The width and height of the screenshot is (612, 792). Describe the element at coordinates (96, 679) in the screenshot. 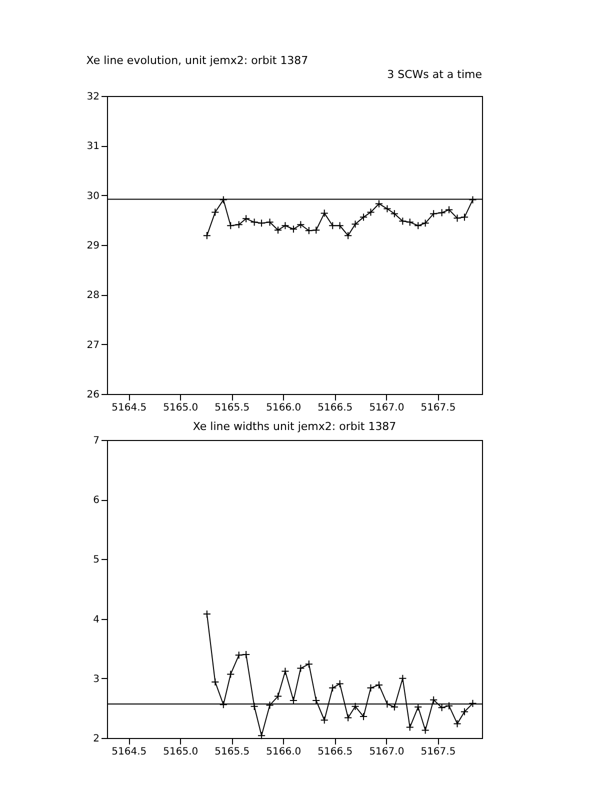

I see `y-tick-label: 3` at that location.